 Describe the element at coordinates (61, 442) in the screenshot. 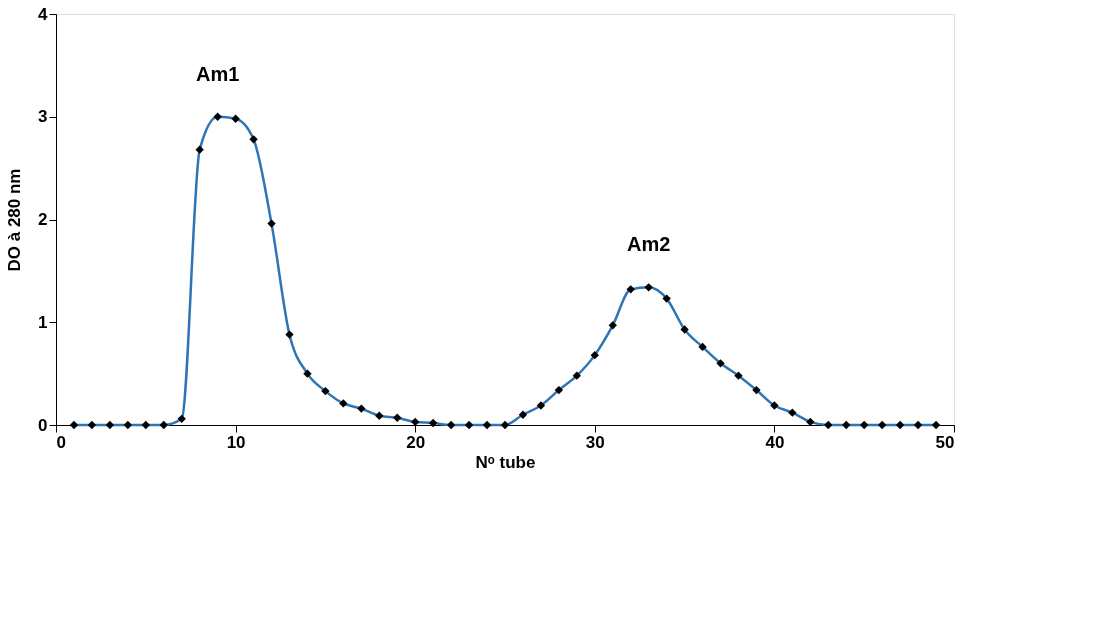

I see `x-tick-label: 0` at that location.